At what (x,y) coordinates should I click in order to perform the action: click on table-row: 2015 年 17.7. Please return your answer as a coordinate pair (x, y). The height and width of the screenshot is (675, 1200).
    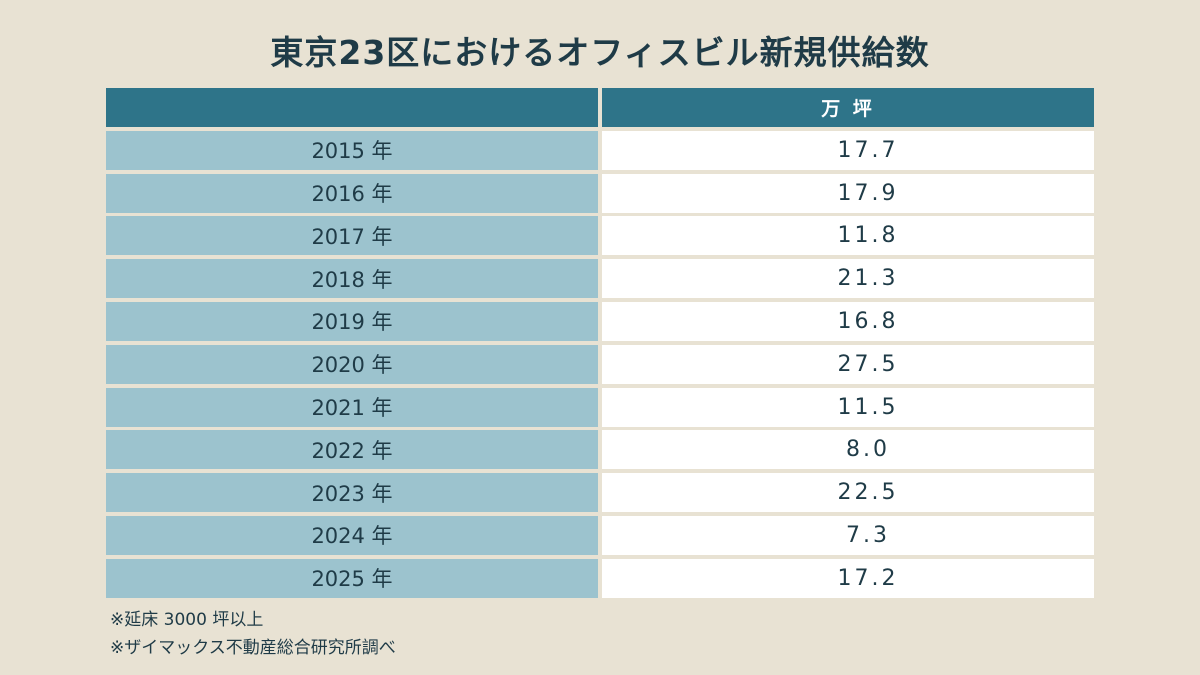
    Looking at the image, I should click on (600, 150).